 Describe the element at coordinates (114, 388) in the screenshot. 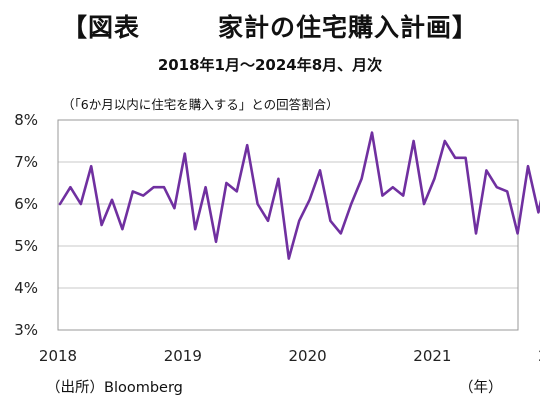

I see `source-label: （出所）Bloomberg` at that location.